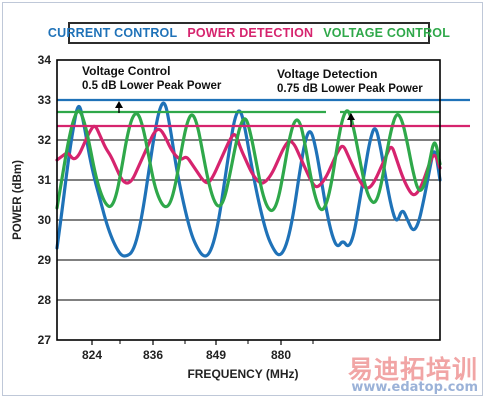  Describe the element at coordinates (45, 60) in the screenshot. I see `y-tick-label: 34` at that location.